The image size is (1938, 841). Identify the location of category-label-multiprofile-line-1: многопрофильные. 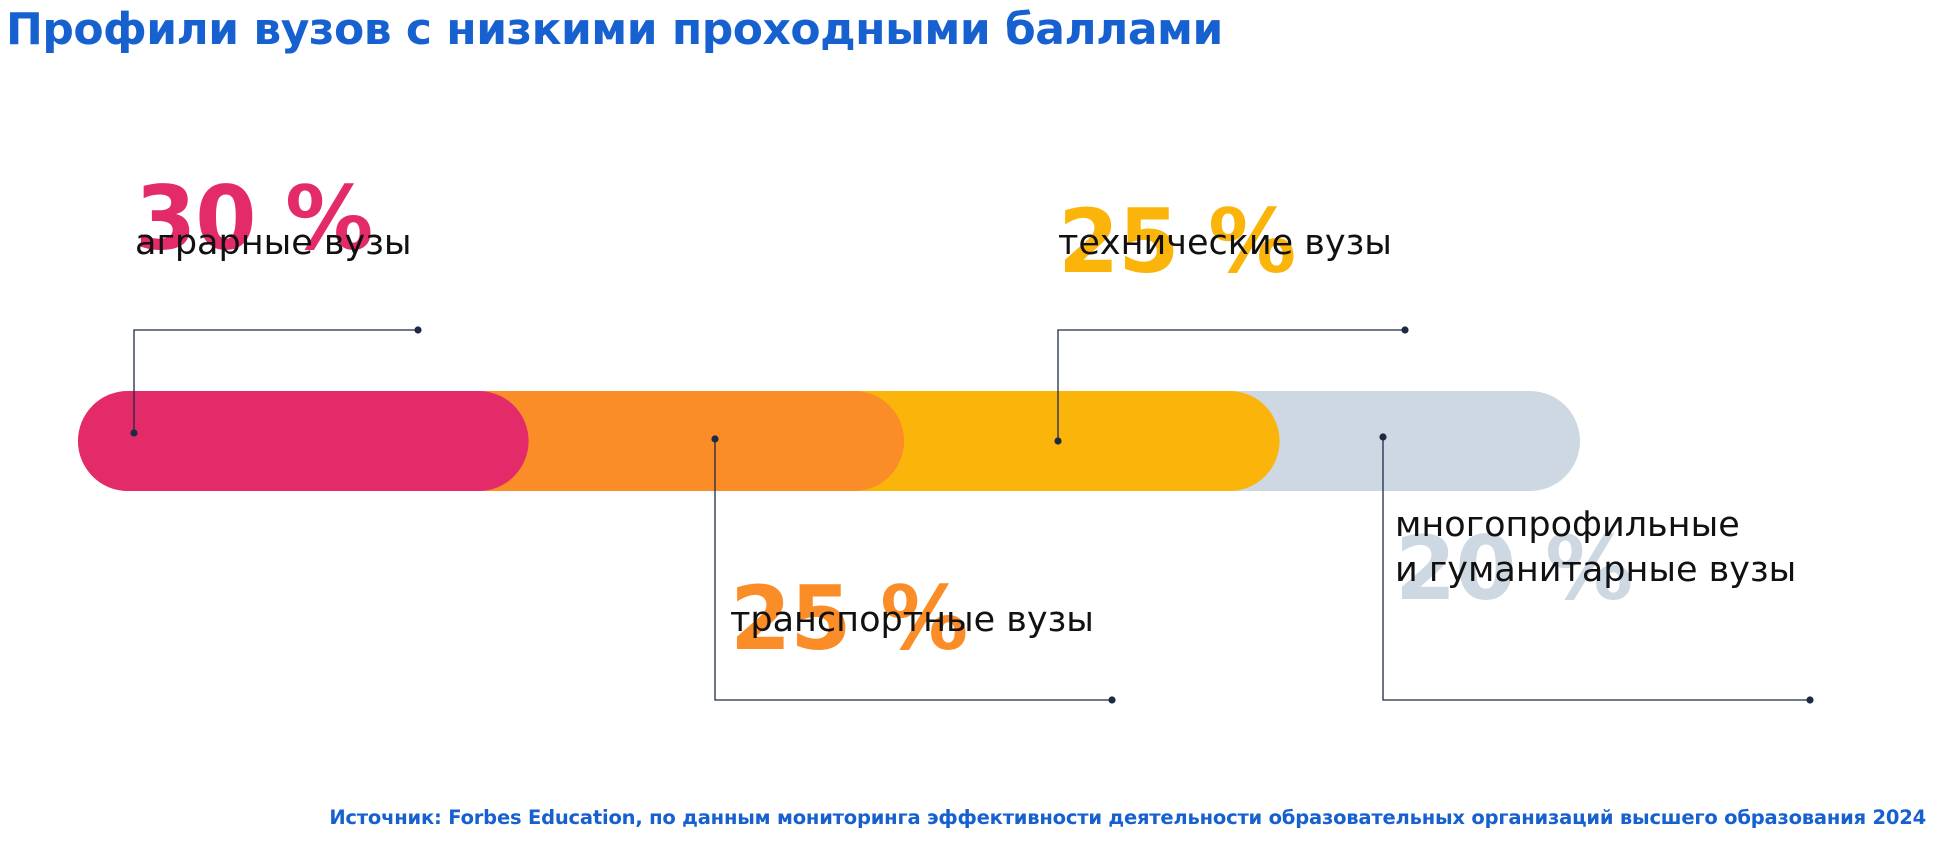
(1567, 525).